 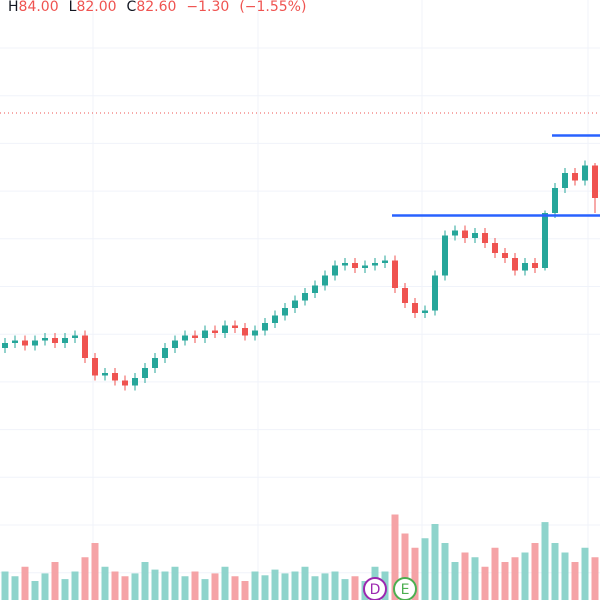 I want to click on legend-close: 82.60, so click(x=156, y=7).